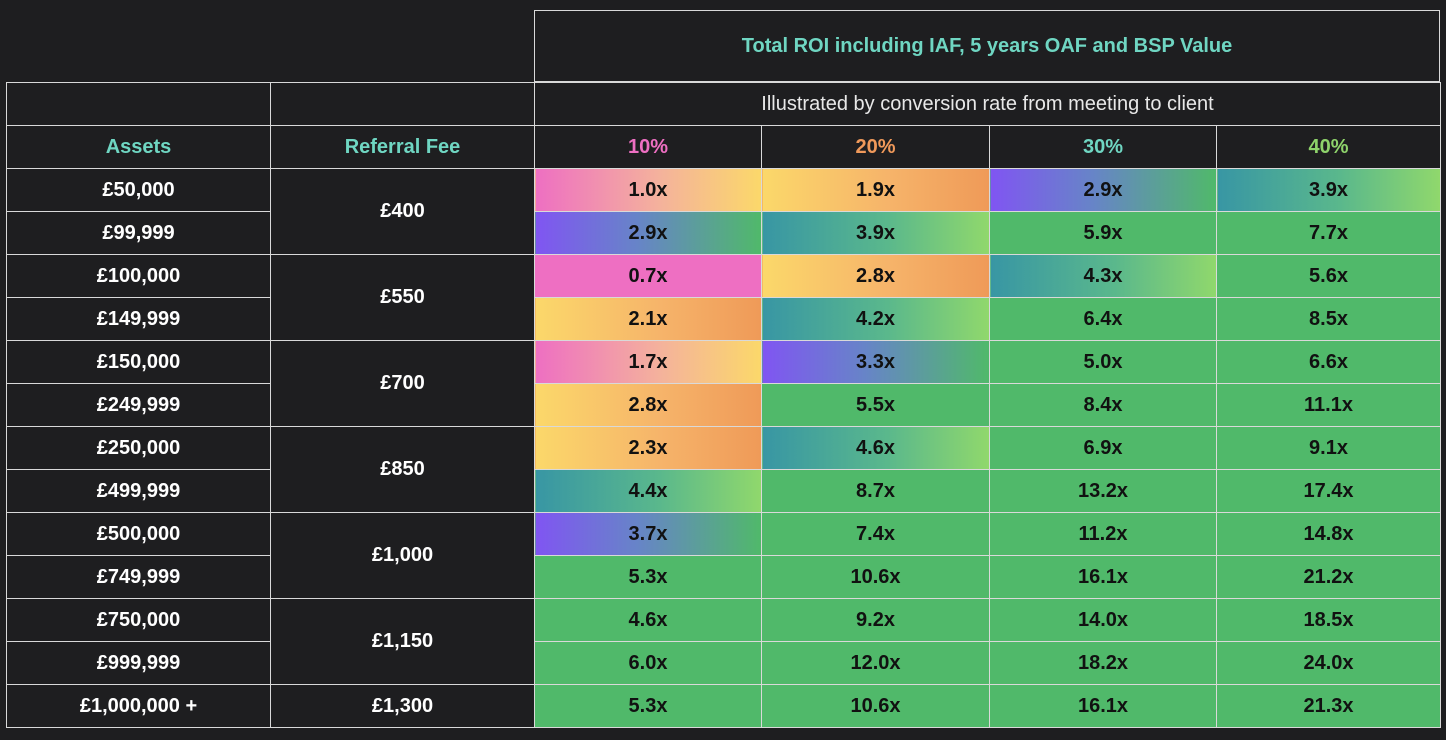  I want to click on rate-header-40: 40%, so click(1328, 147).